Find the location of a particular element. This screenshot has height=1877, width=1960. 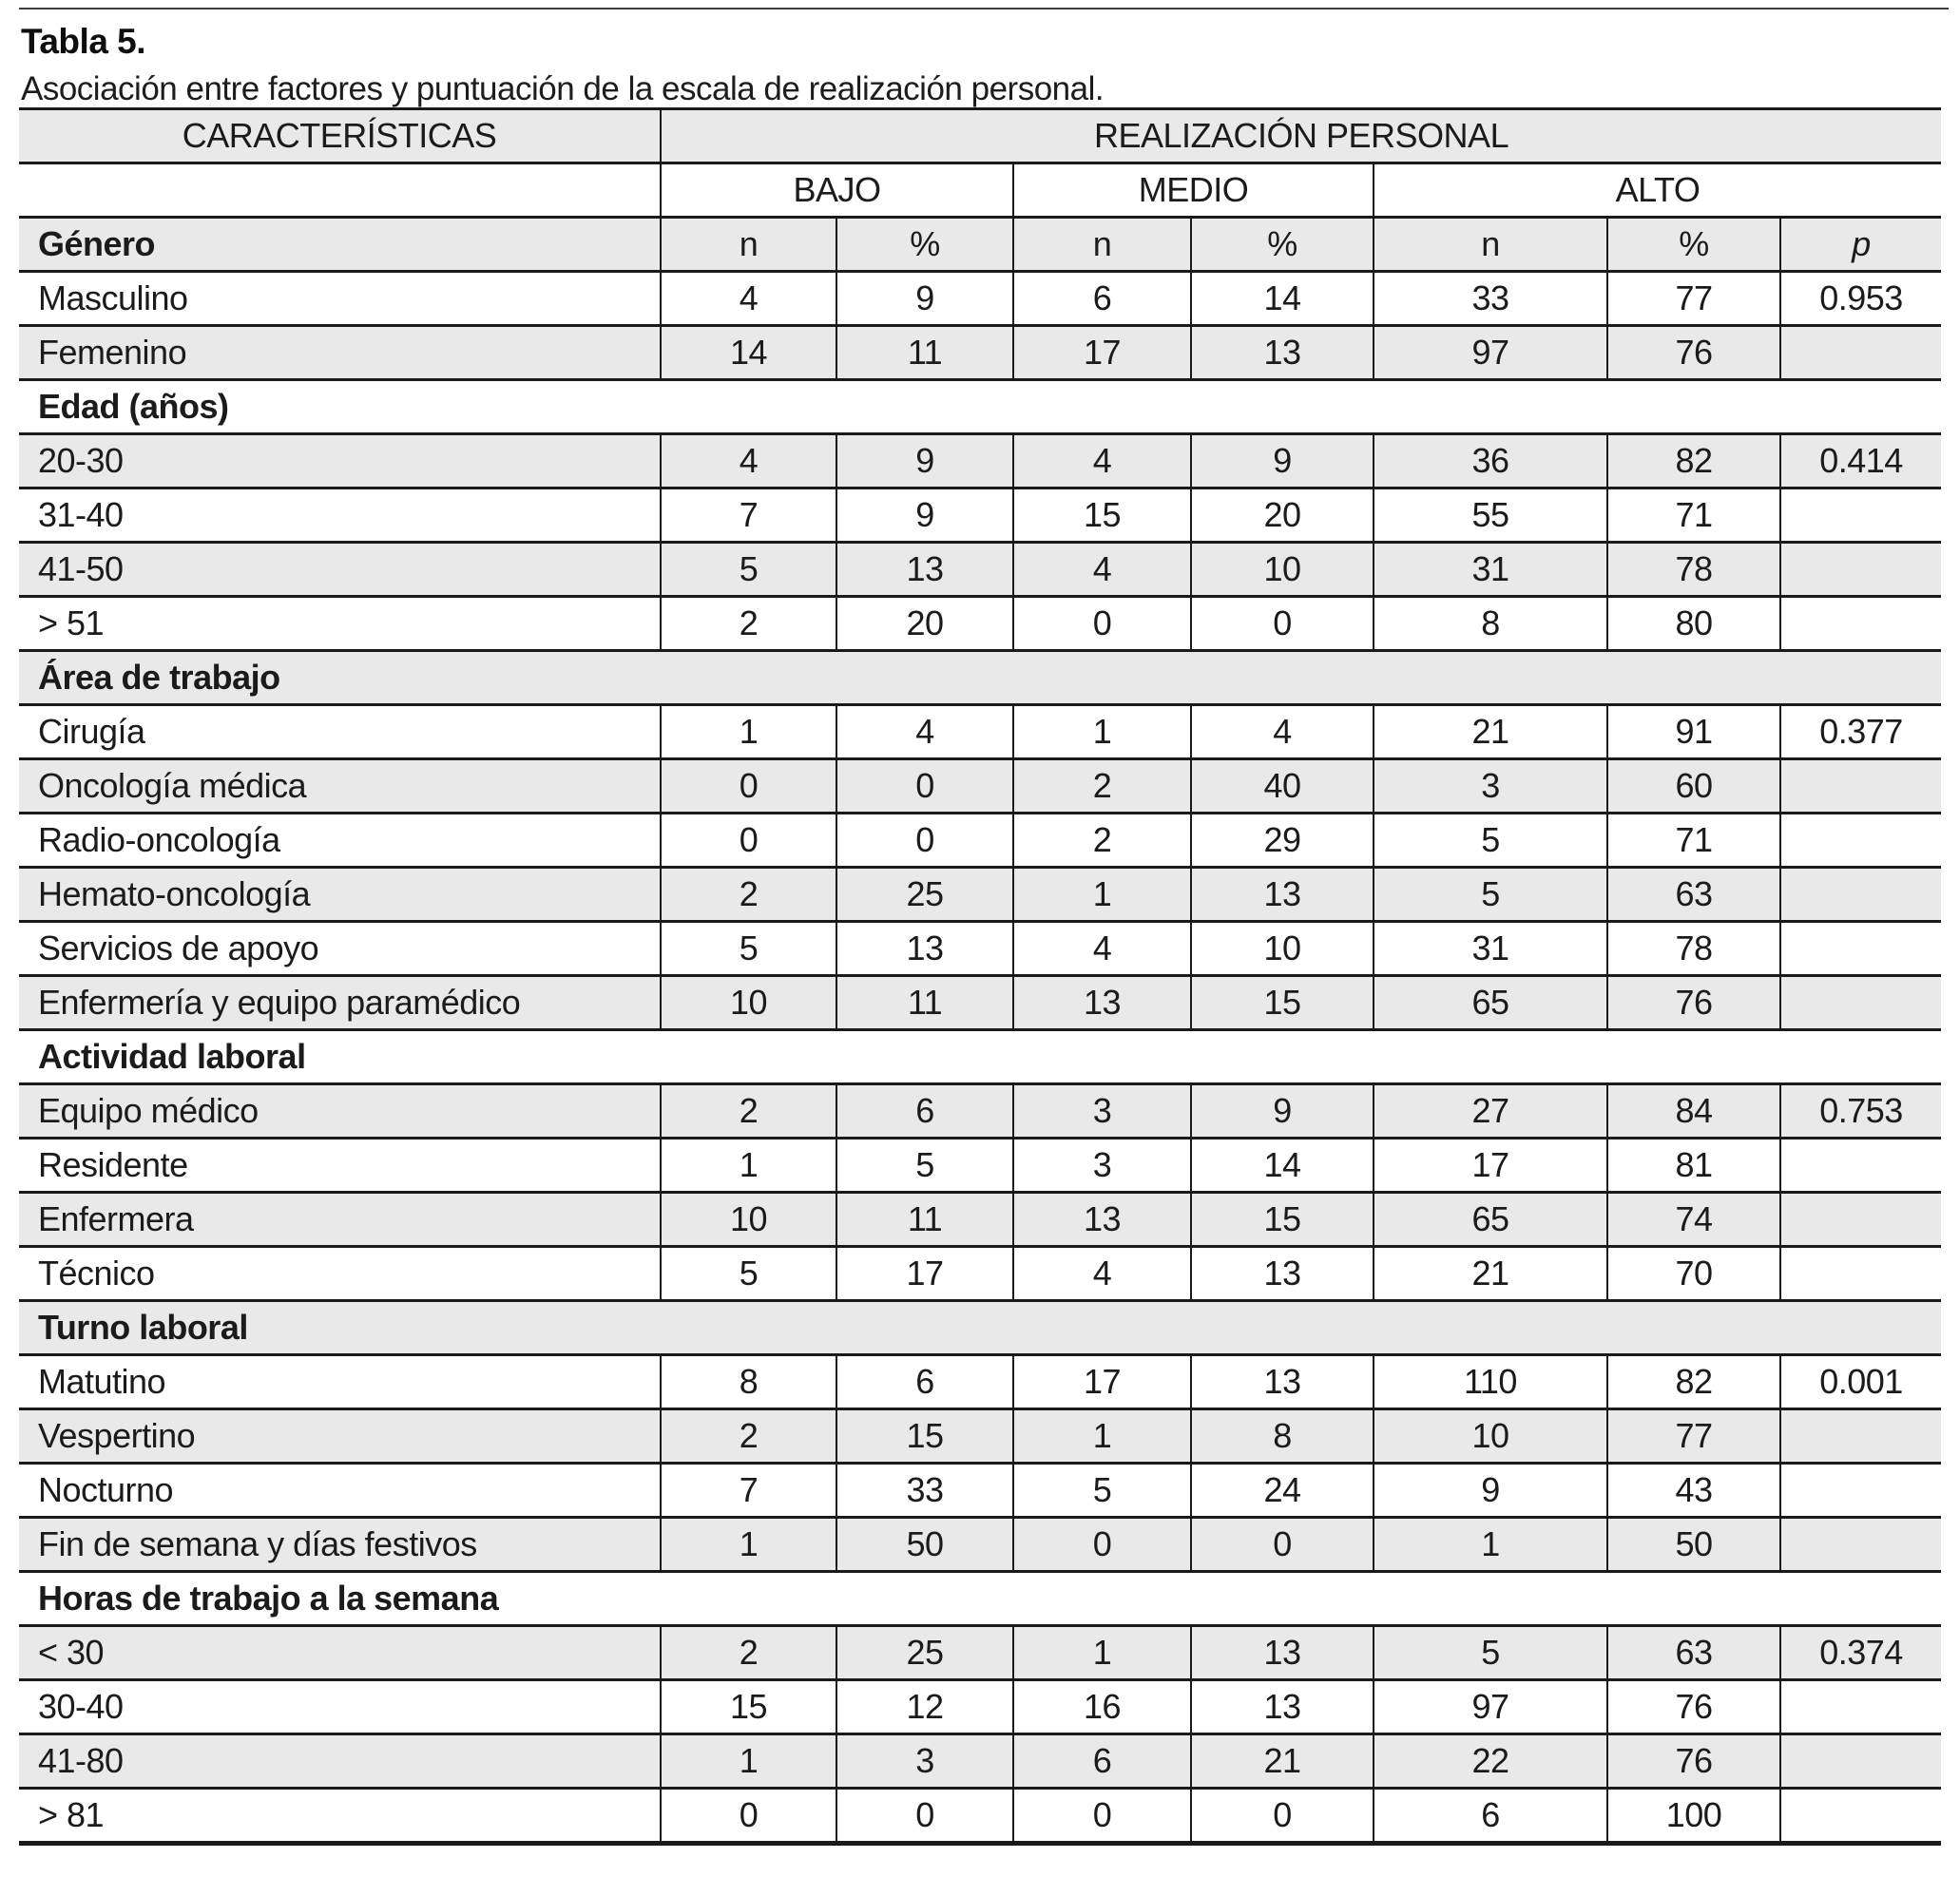

value-cell: 2 is located at coordinates (748, 1652).